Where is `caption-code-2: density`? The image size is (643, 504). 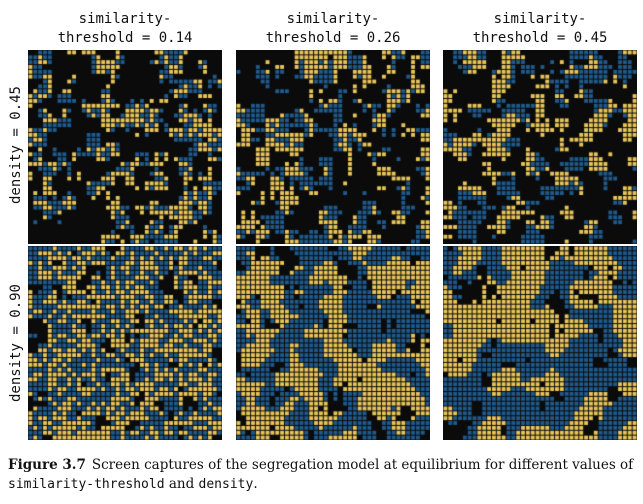
caption-code-2: density is located at coordinates (226, 484).